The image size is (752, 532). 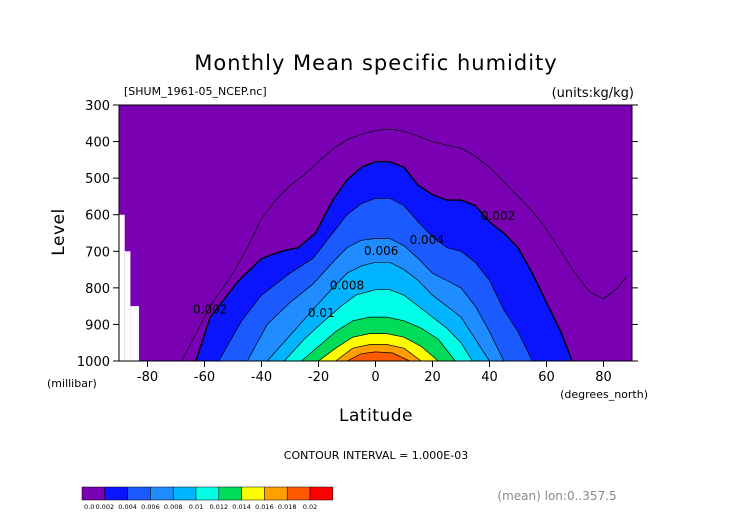 I want to click on colorbar-label-8: 0.016, so click(x=264, y=507).